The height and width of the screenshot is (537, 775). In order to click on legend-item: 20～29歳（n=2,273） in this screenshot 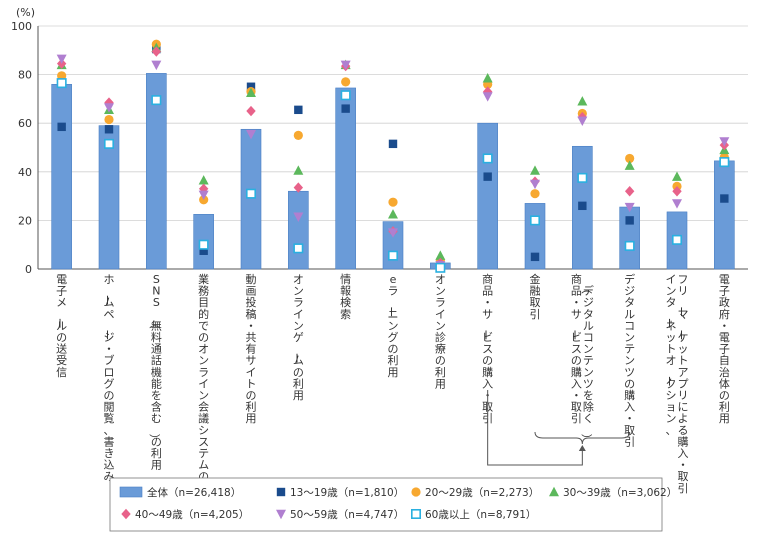, I will do `click(475, 493)`.